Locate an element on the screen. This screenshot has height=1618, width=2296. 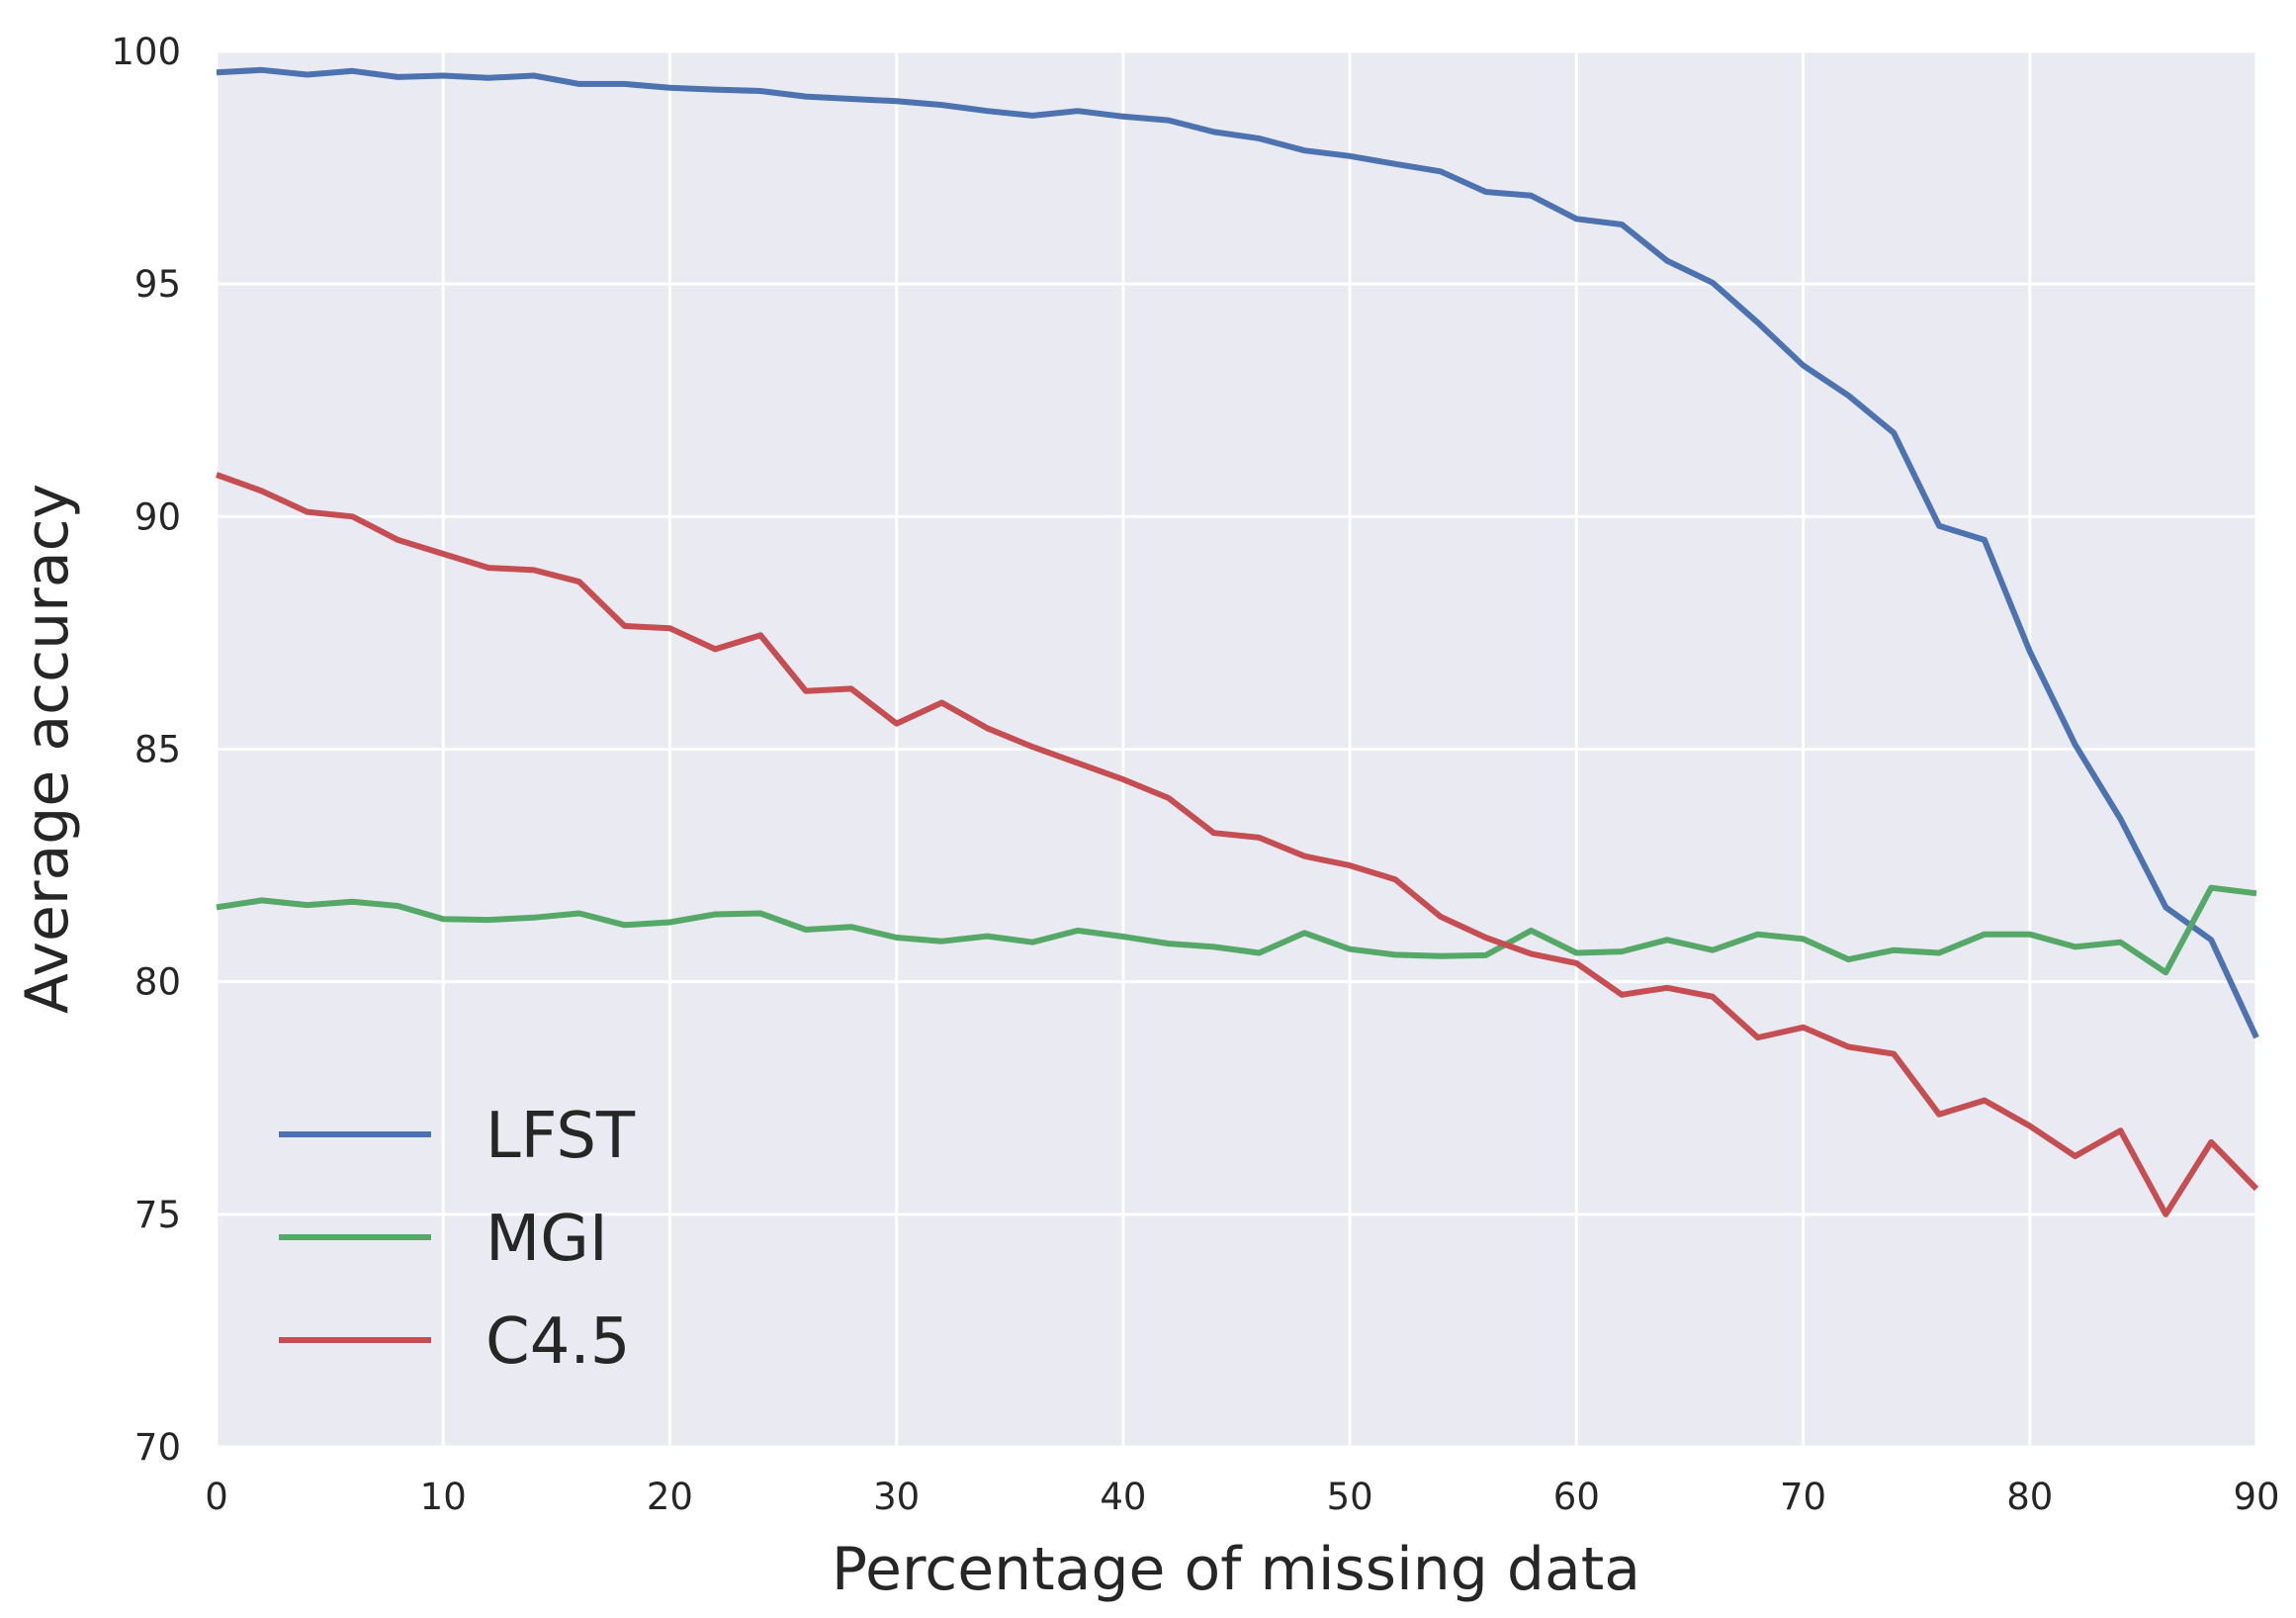
legend-label: MGI is located at coordinates (547, 1239).